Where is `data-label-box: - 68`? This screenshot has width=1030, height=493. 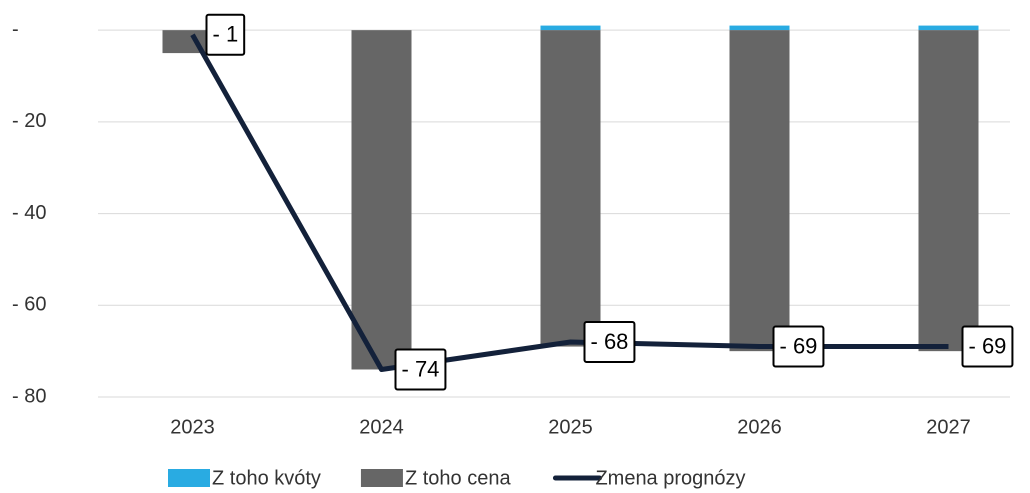 data-label-box: - 68 is located at coordinates (609, 341).